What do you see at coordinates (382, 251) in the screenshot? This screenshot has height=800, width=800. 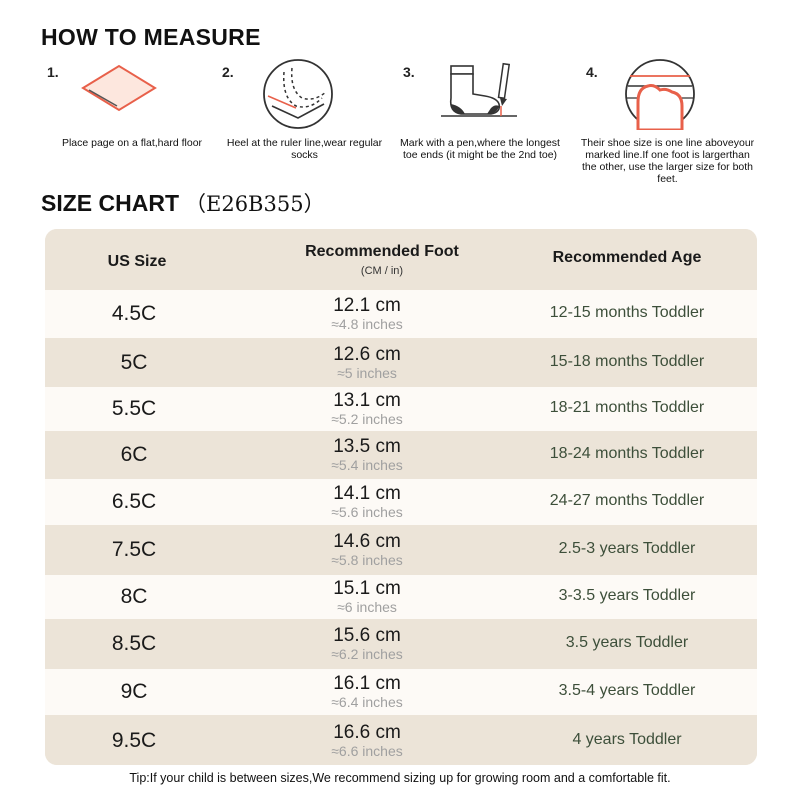 I see `header-foot-label: Recommended Foot` at bounding box center [382, 251].